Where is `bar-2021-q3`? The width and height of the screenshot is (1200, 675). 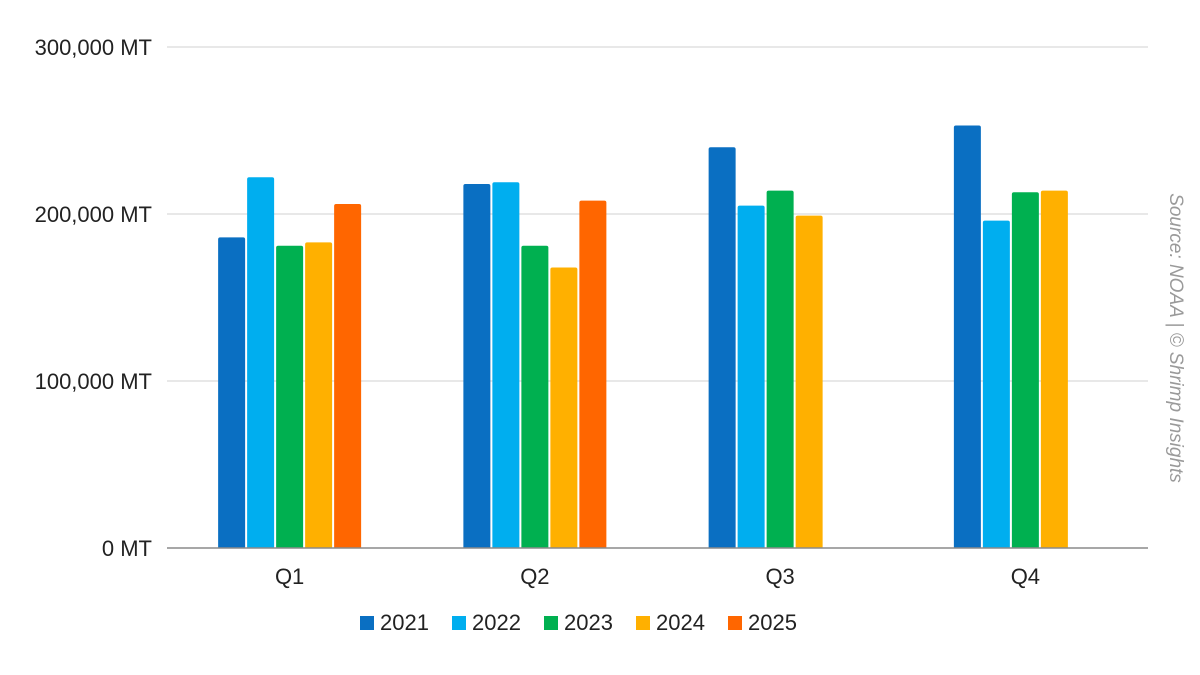
bar-2021-q3 is located at coordinates (722, 347).